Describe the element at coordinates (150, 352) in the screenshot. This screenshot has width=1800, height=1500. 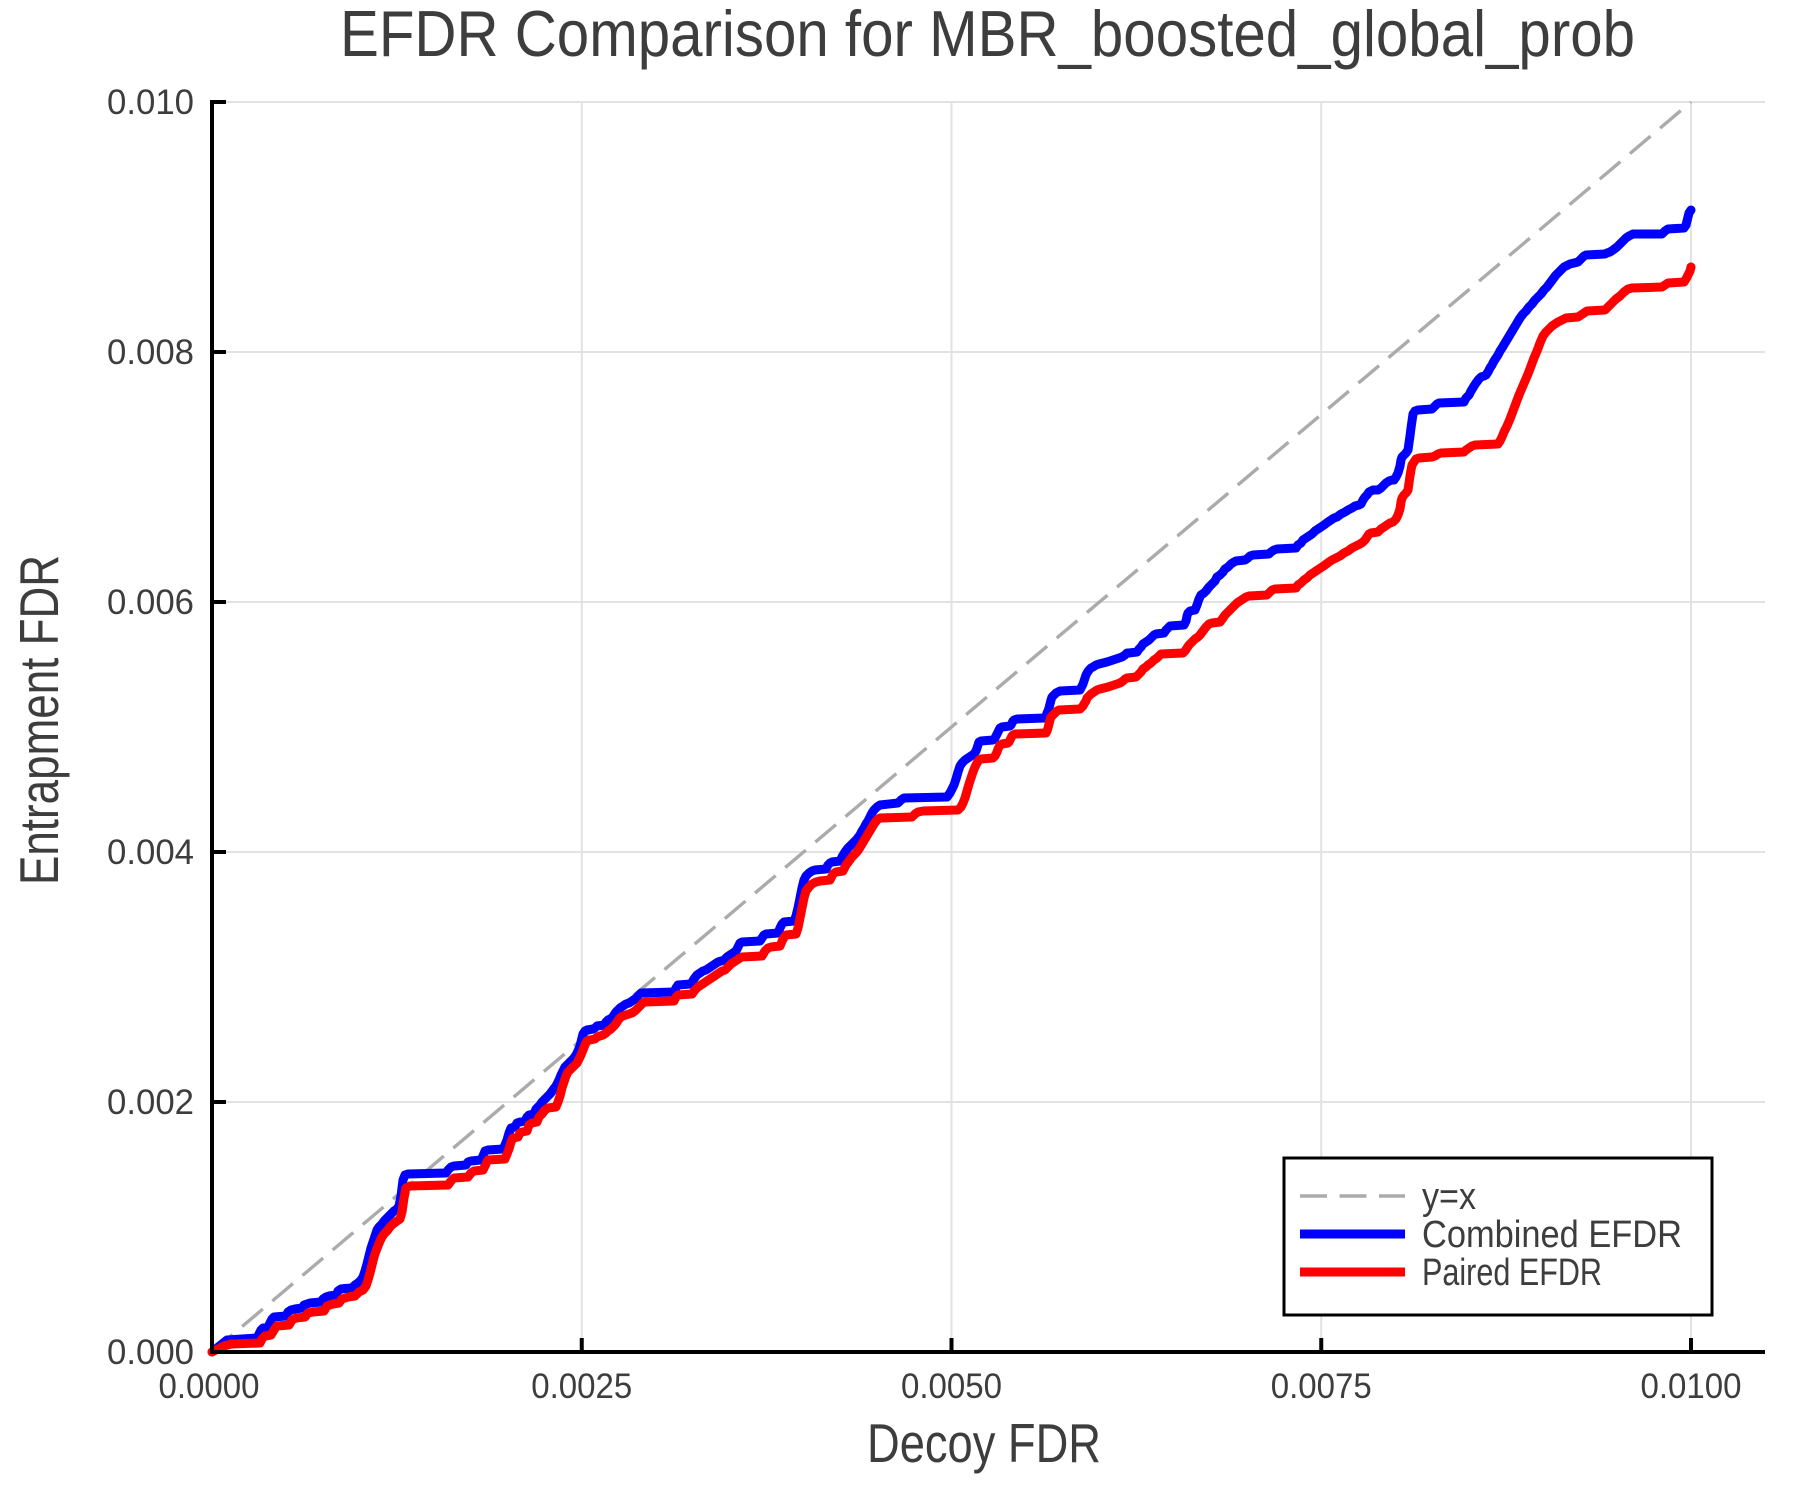
I see `svg-text: 0.008` at that location.